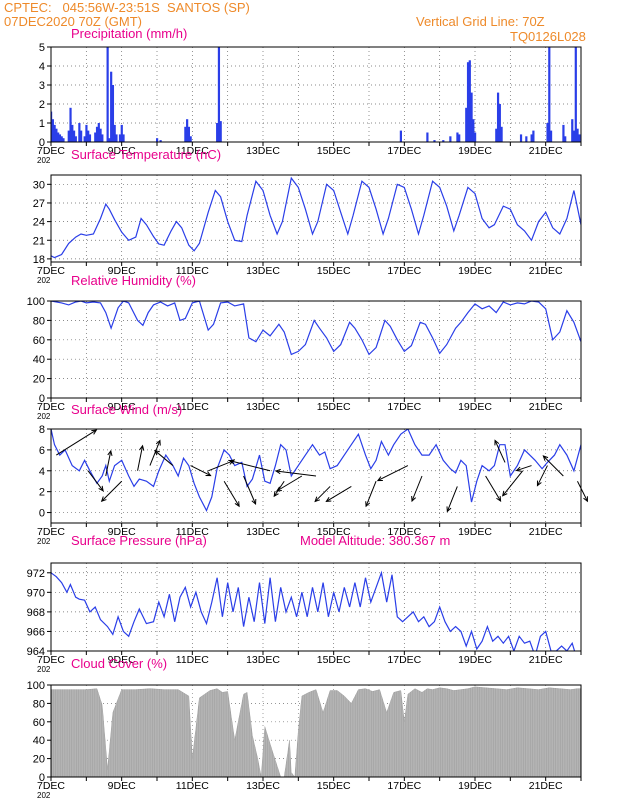 This screenshot has width=618, height=800. What do you see at coordinates (316, 349) in the screenshot?
I see `panel-frame-rh` at bounding box center [316, 349].